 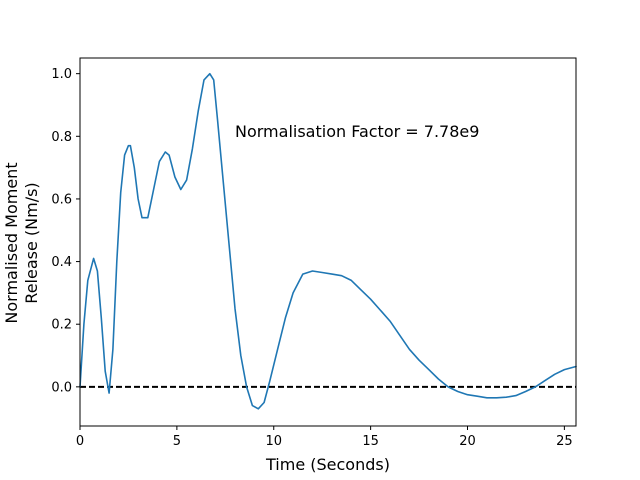 What do you see at coordinates (273, 441) in the screenshot?
I see `x-tick-label: 10` at bounding box center [273, 441].